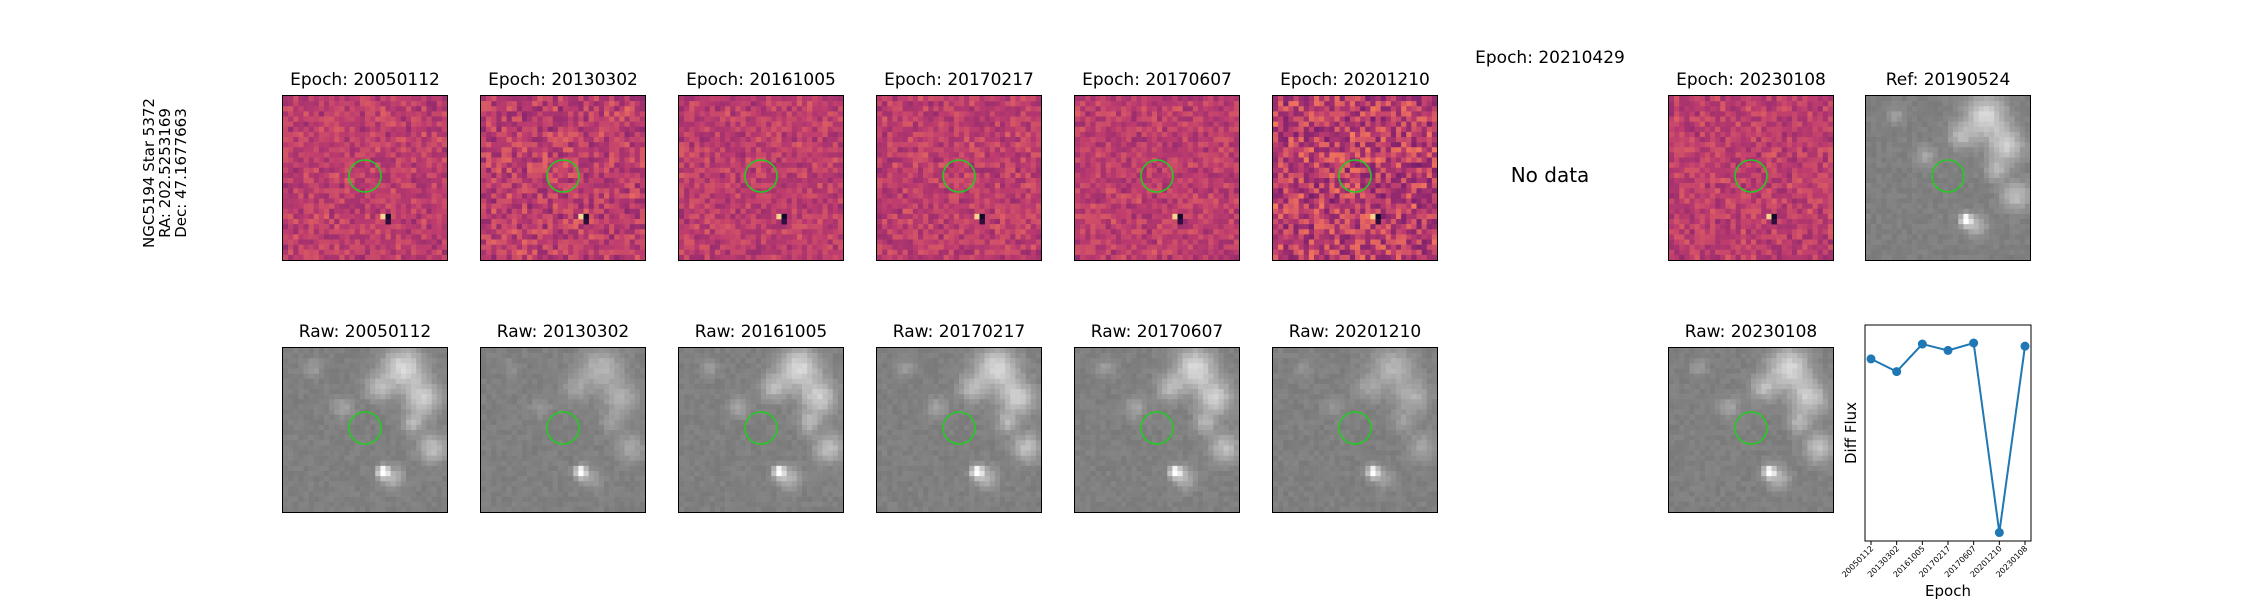 This screenshot has width=2250, height=600. I want to click on raw-title-2: Raw: 20161005, so click(761, 332).